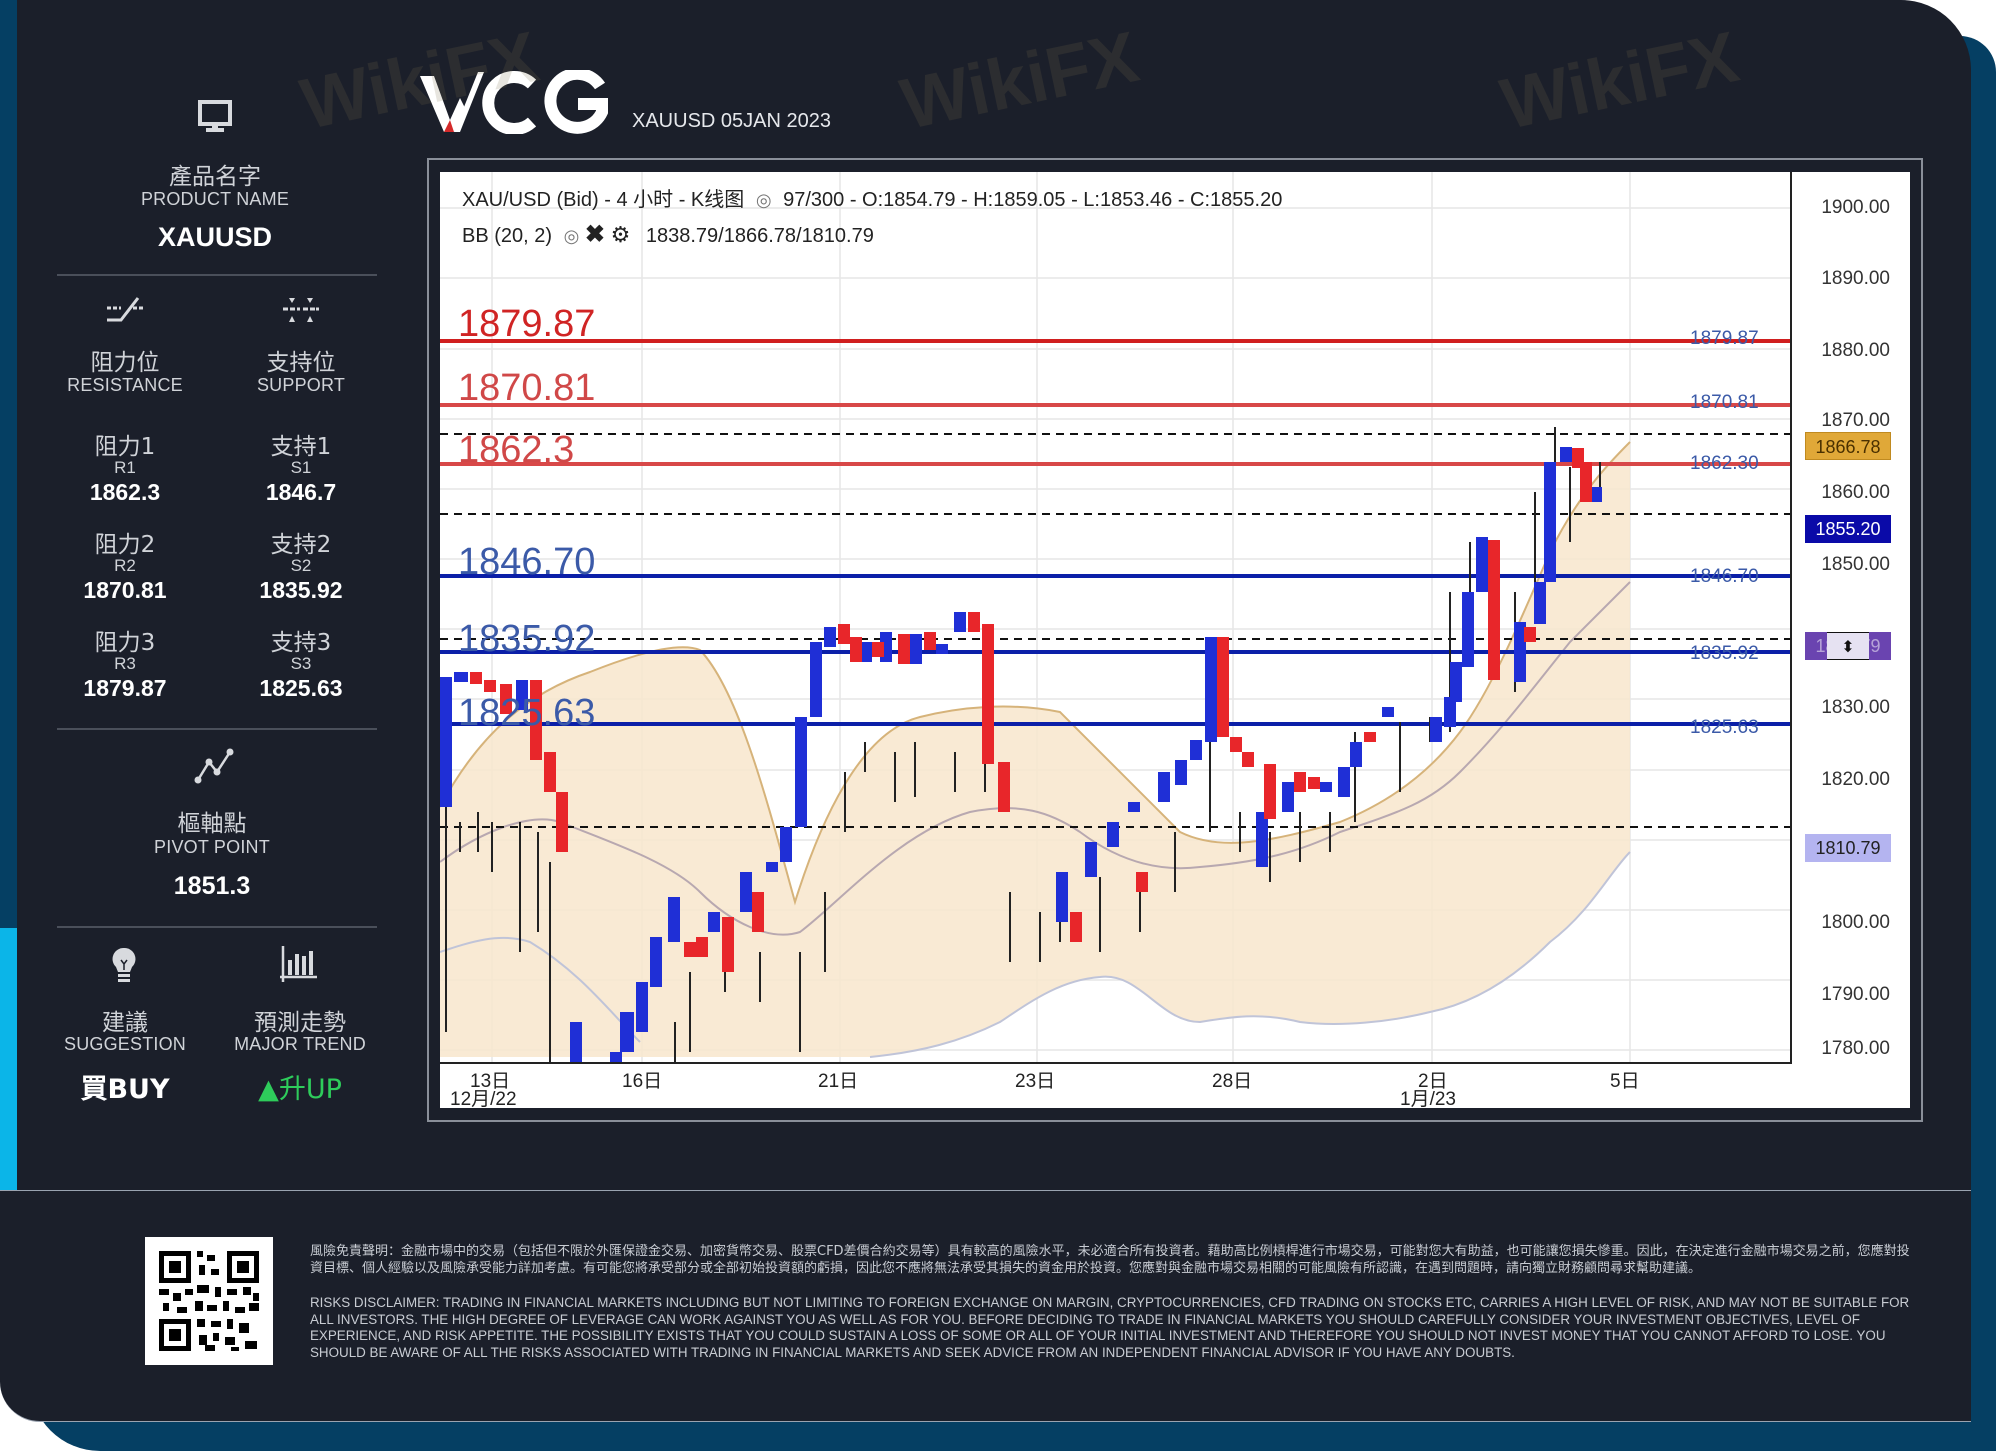  What do you see at coordinates (1724, 576) in the screenshot?
I see `level-tag-s1: 1846.70` at bounding box center [1724, 576].